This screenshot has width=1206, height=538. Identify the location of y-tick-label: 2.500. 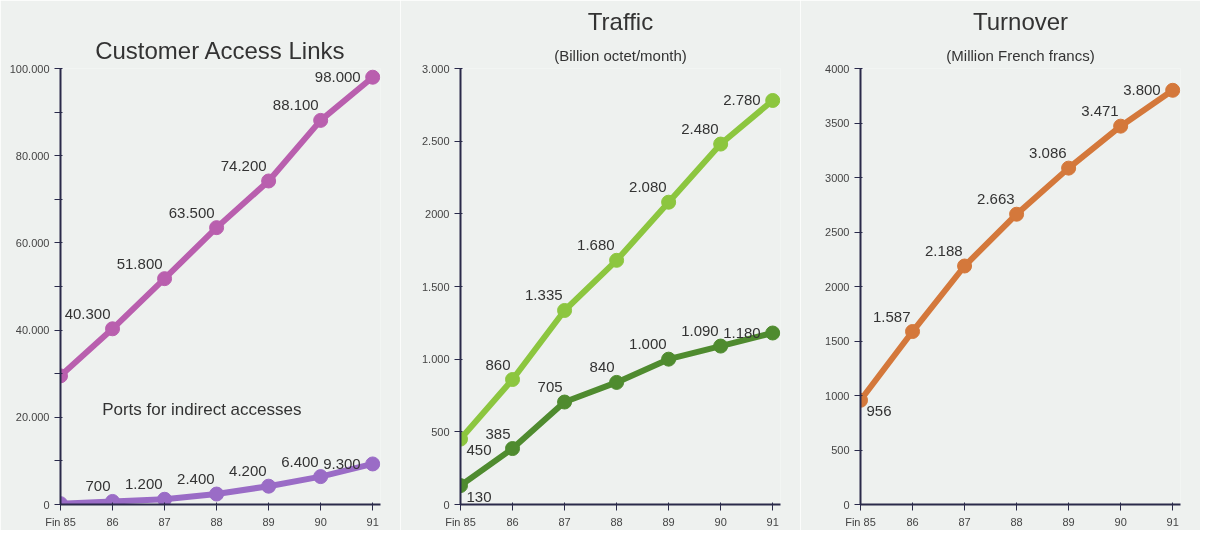
(435, 141).